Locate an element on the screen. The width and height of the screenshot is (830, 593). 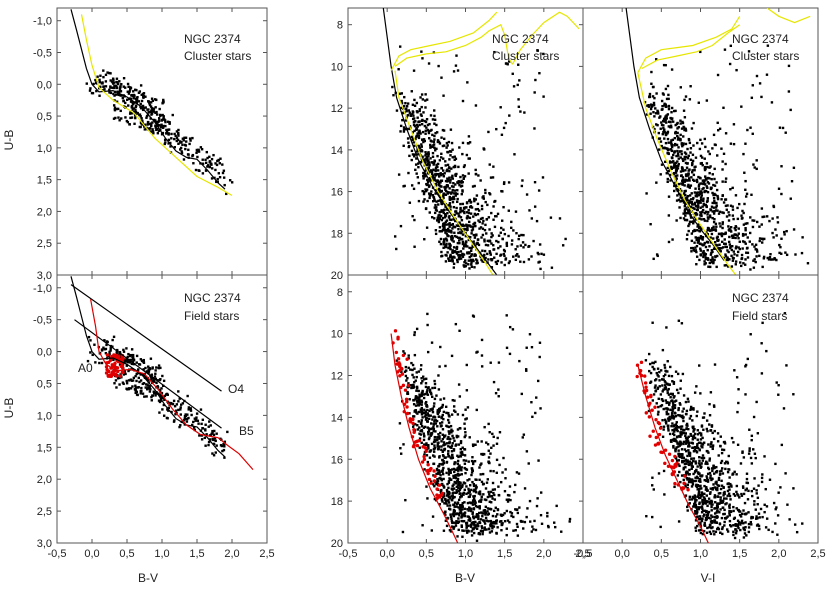
x-tick-label: 1,5 is located at coordinates (504, 554).